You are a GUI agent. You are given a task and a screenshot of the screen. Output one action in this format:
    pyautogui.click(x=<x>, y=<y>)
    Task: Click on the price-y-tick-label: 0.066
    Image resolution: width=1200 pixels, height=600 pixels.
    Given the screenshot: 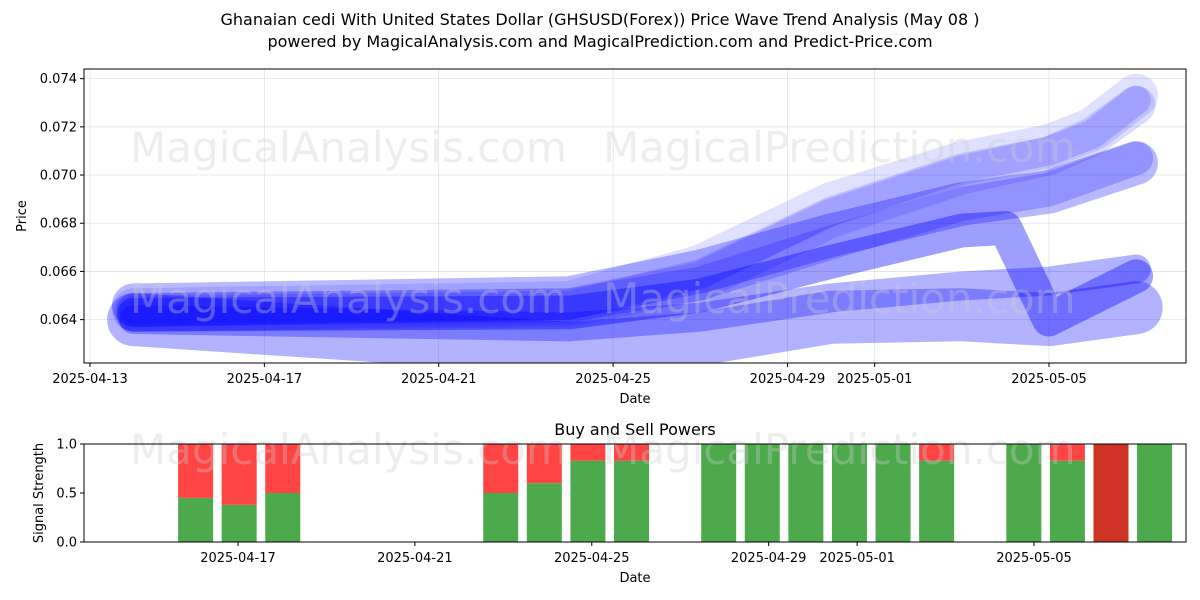 What is the action you would take?
    pyautogui.click(x=58, y=272)
    